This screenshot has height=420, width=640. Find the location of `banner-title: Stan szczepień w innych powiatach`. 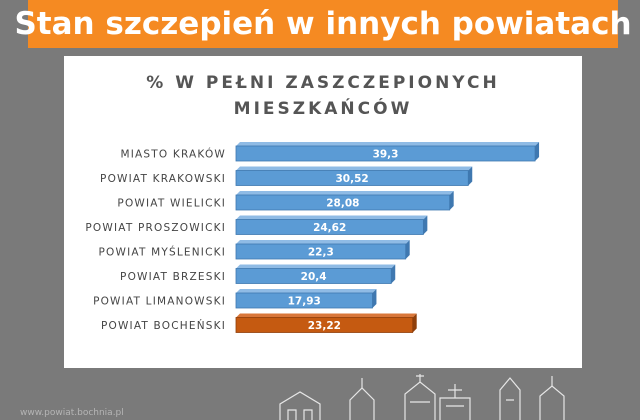

banner-title: Stan szczepień w innych powiatach is located at coordinates (323, 24).